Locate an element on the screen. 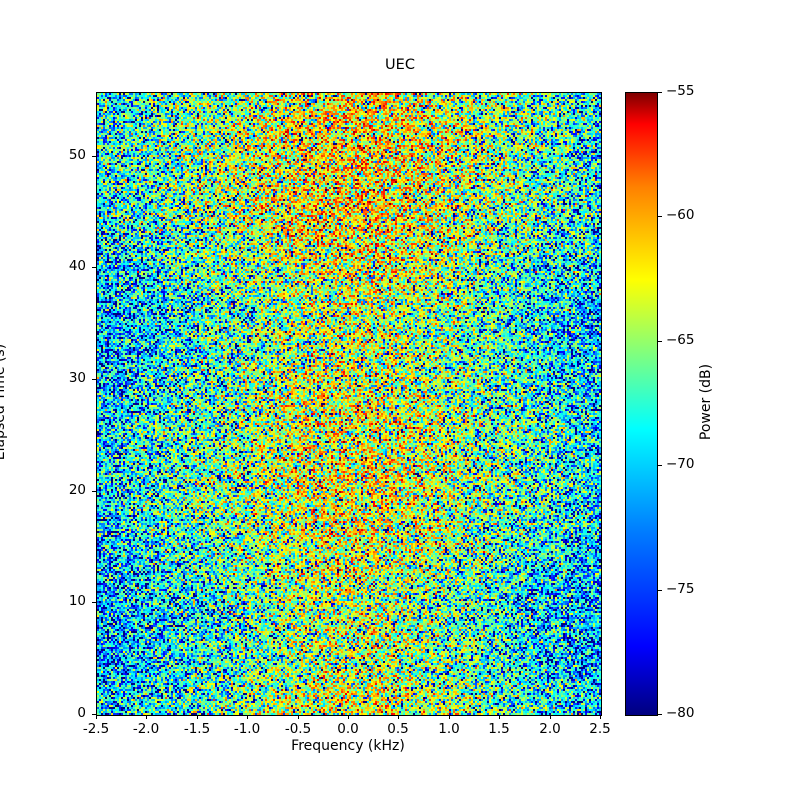 This screenshot has height=800, width=800. colorbar-tick-label: −65 is located at coordinates (680, 340).